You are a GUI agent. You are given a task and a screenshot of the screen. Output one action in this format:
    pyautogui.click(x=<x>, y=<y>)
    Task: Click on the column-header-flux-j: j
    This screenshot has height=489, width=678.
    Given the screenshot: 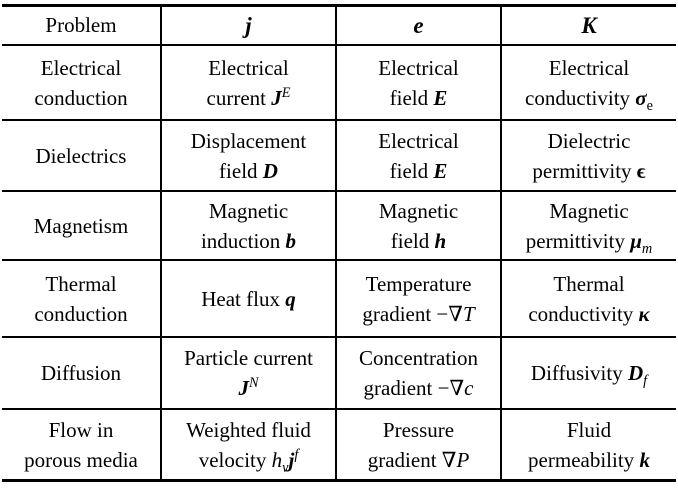 What is the action you would take?
    pyautogui.click(x=248, y=24)
    